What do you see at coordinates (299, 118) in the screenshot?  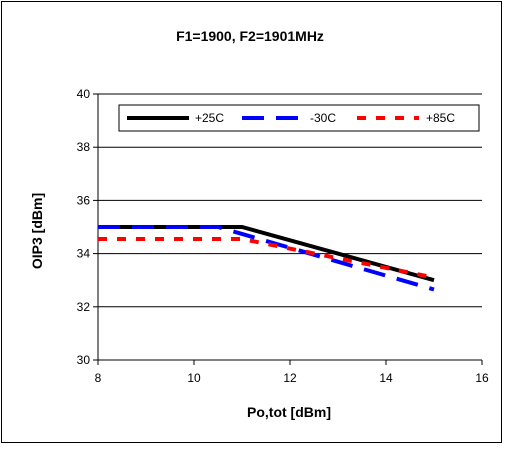 I see `legend: +25C -30C +85C` at bounding box center [299, 118].